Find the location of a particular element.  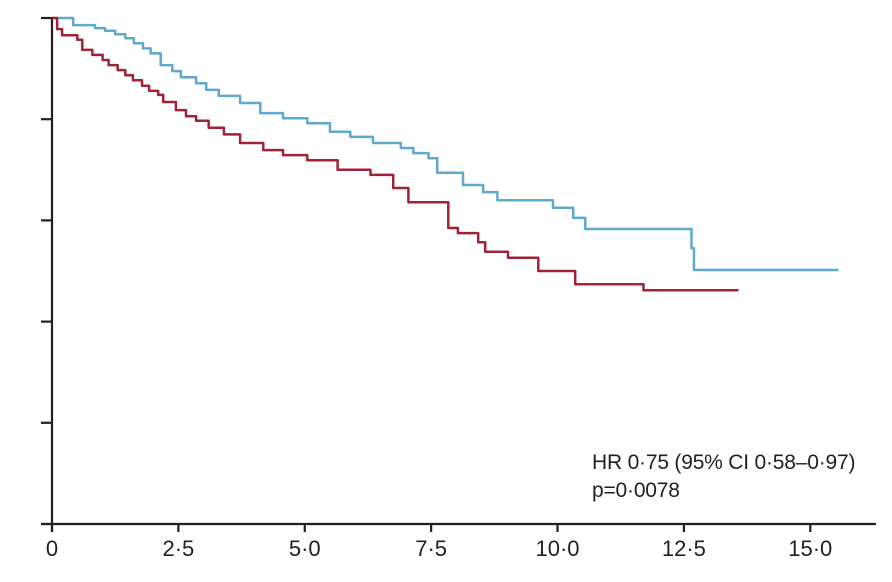

x-tick-label: 5·0 is located at coordinates (305, 548).